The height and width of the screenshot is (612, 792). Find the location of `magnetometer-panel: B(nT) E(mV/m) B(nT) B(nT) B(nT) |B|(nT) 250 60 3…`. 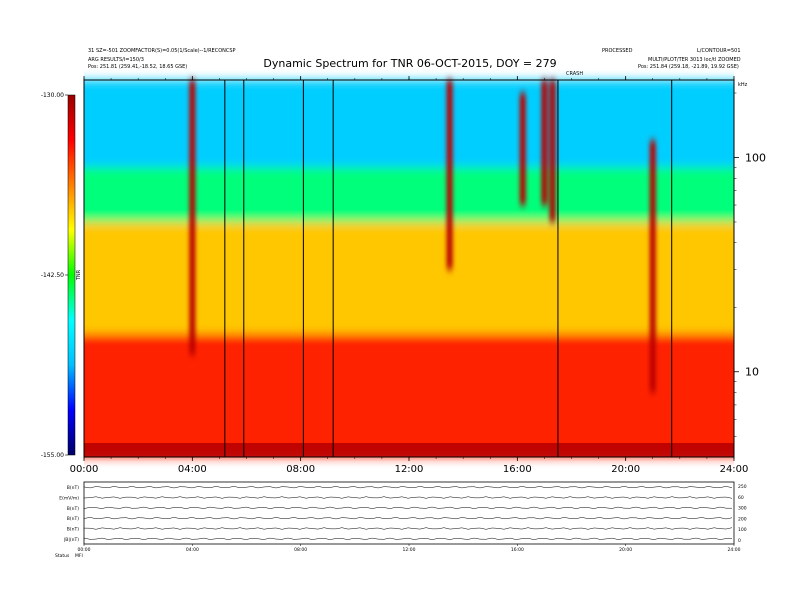

magnetometer-panel: B(nT) E(mV/m) B(nT) B(nT) B(nT) |B|(nT) 250 60 3… is located at coordinates (401, 520).